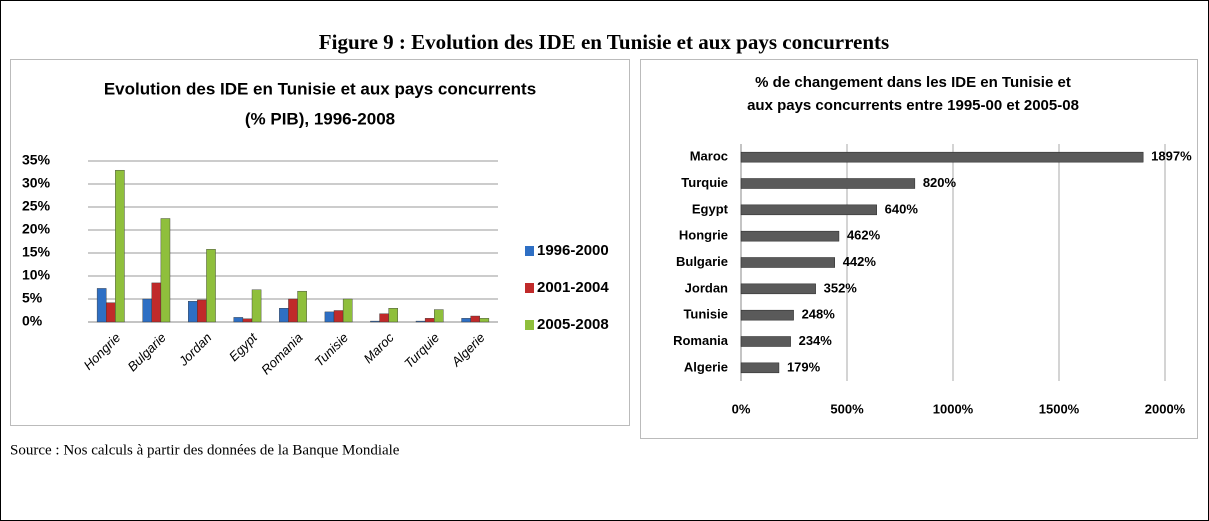  Describe the element at coordinates (804, 366) in the screenshot. I see `value-label: 179%` at that location.